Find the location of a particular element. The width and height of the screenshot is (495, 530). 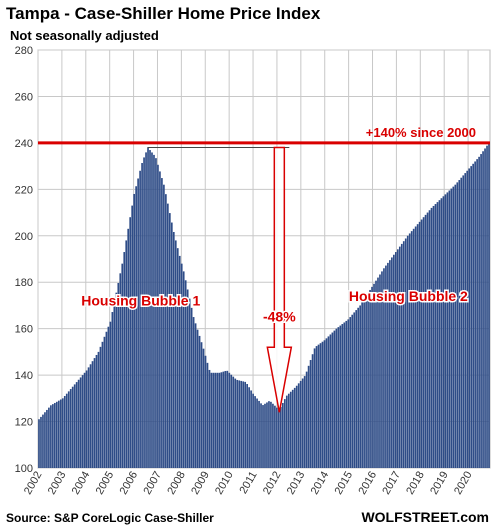

drop-arrow is located at coordinates (279, 279).